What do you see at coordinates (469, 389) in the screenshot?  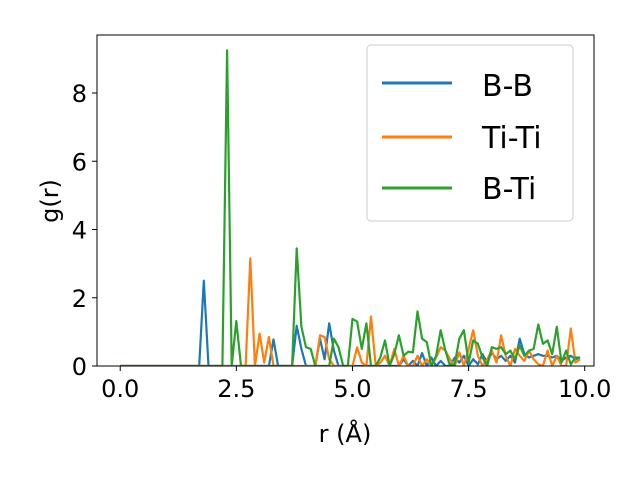 I see `x-tick-label: 7.5` at bounding box center [469, 389].